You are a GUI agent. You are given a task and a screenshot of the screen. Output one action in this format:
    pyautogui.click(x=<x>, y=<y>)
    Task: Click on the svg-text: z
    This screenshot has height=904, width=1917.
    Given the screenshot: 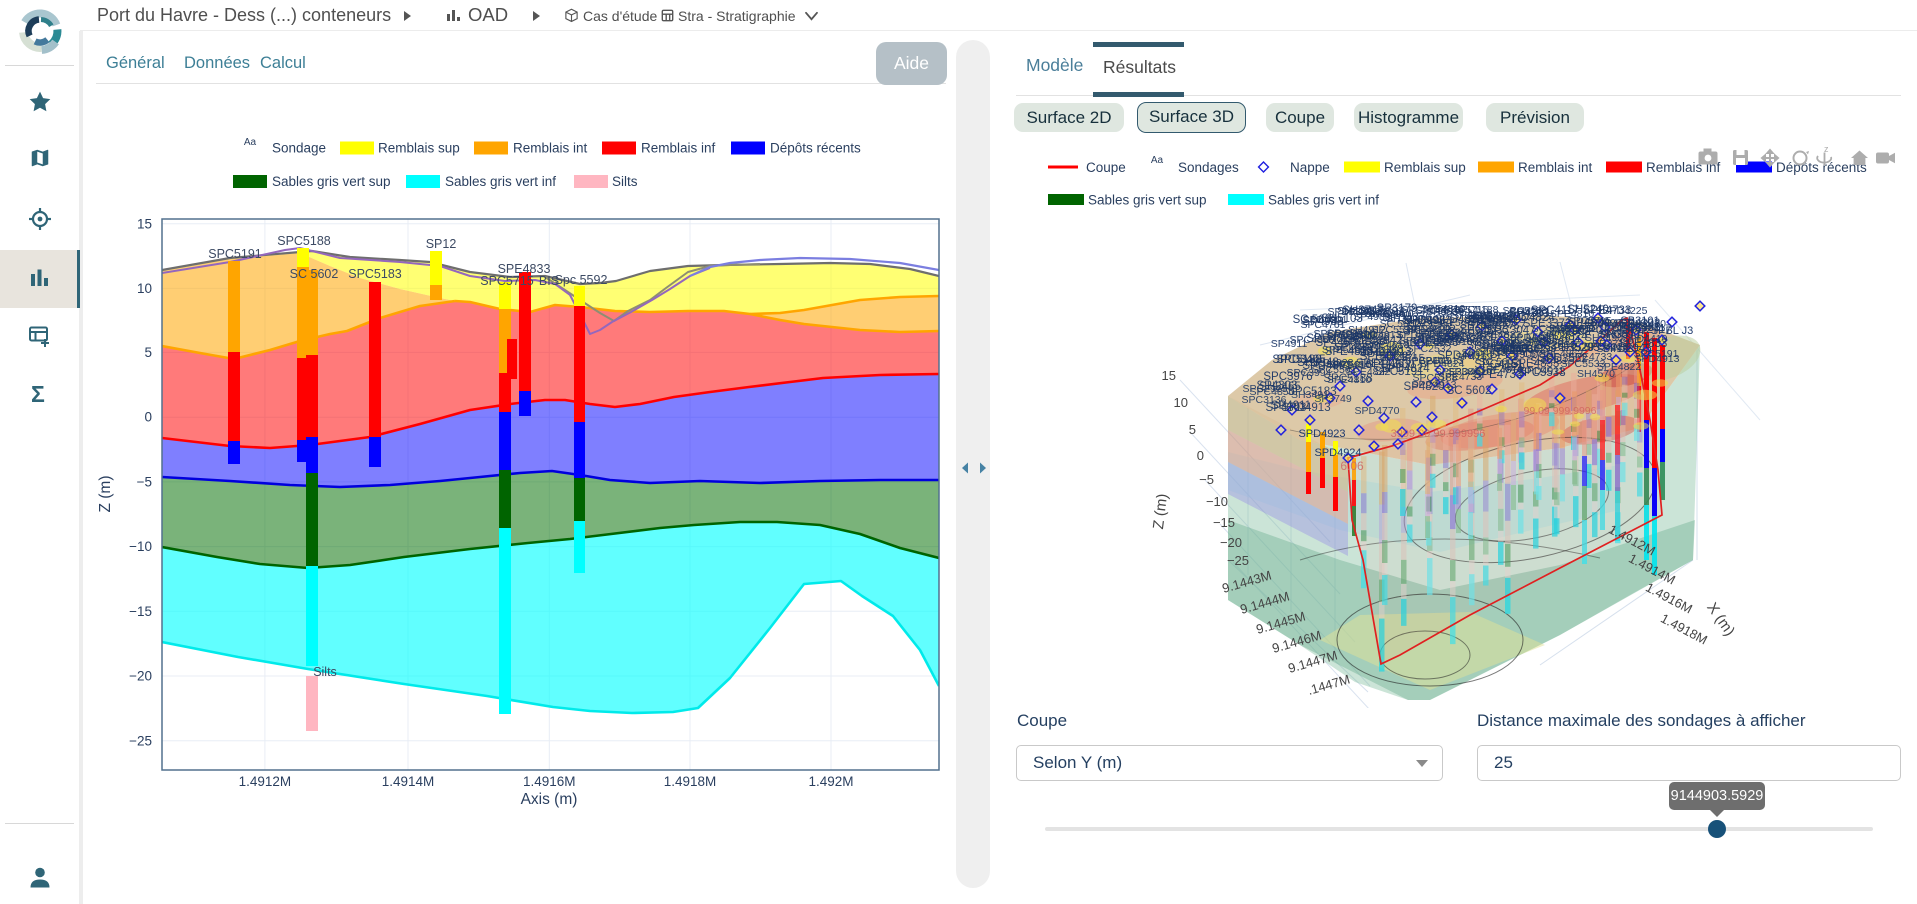 What is the action you would take?
    pyautogui.click(x=1826, y=149)
    